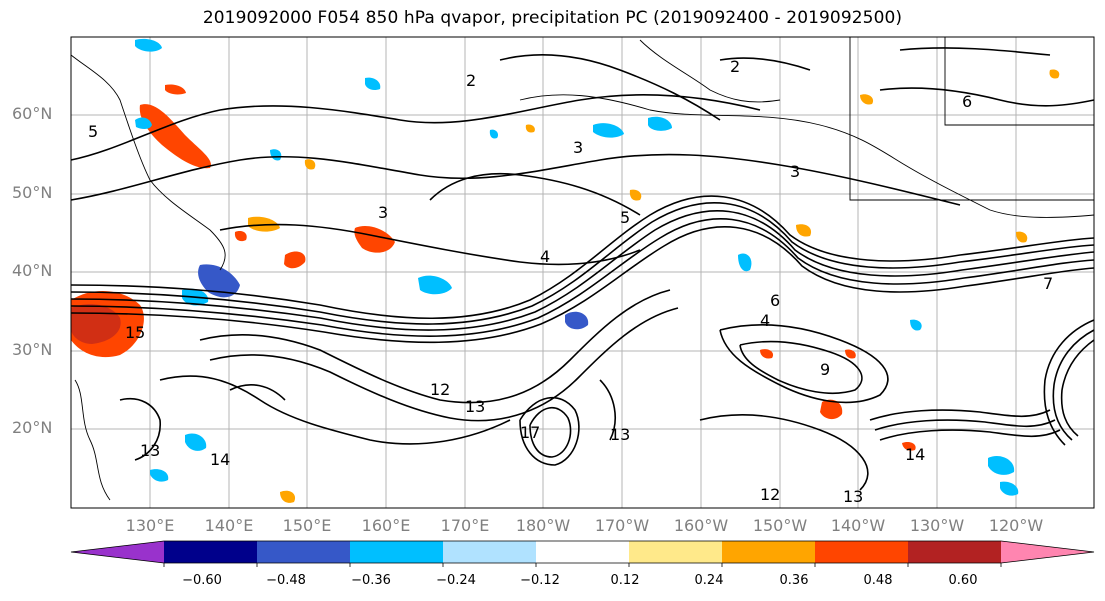 The height and width of the screenshot is (601, 1105). What do you see at coordinates (709, 580) in the screenshot?
I see `colorbar-tick-label: 0.24` at bounding box center [709, 580].